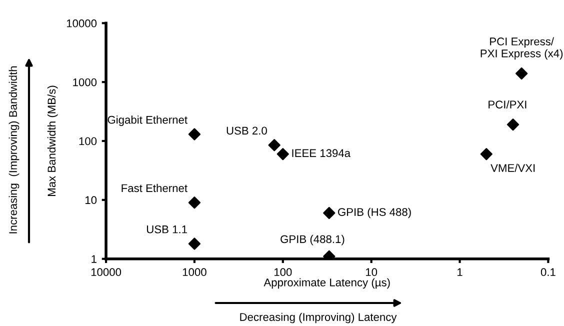  I want to click on y-tick-label: 1, so click(94, 259).